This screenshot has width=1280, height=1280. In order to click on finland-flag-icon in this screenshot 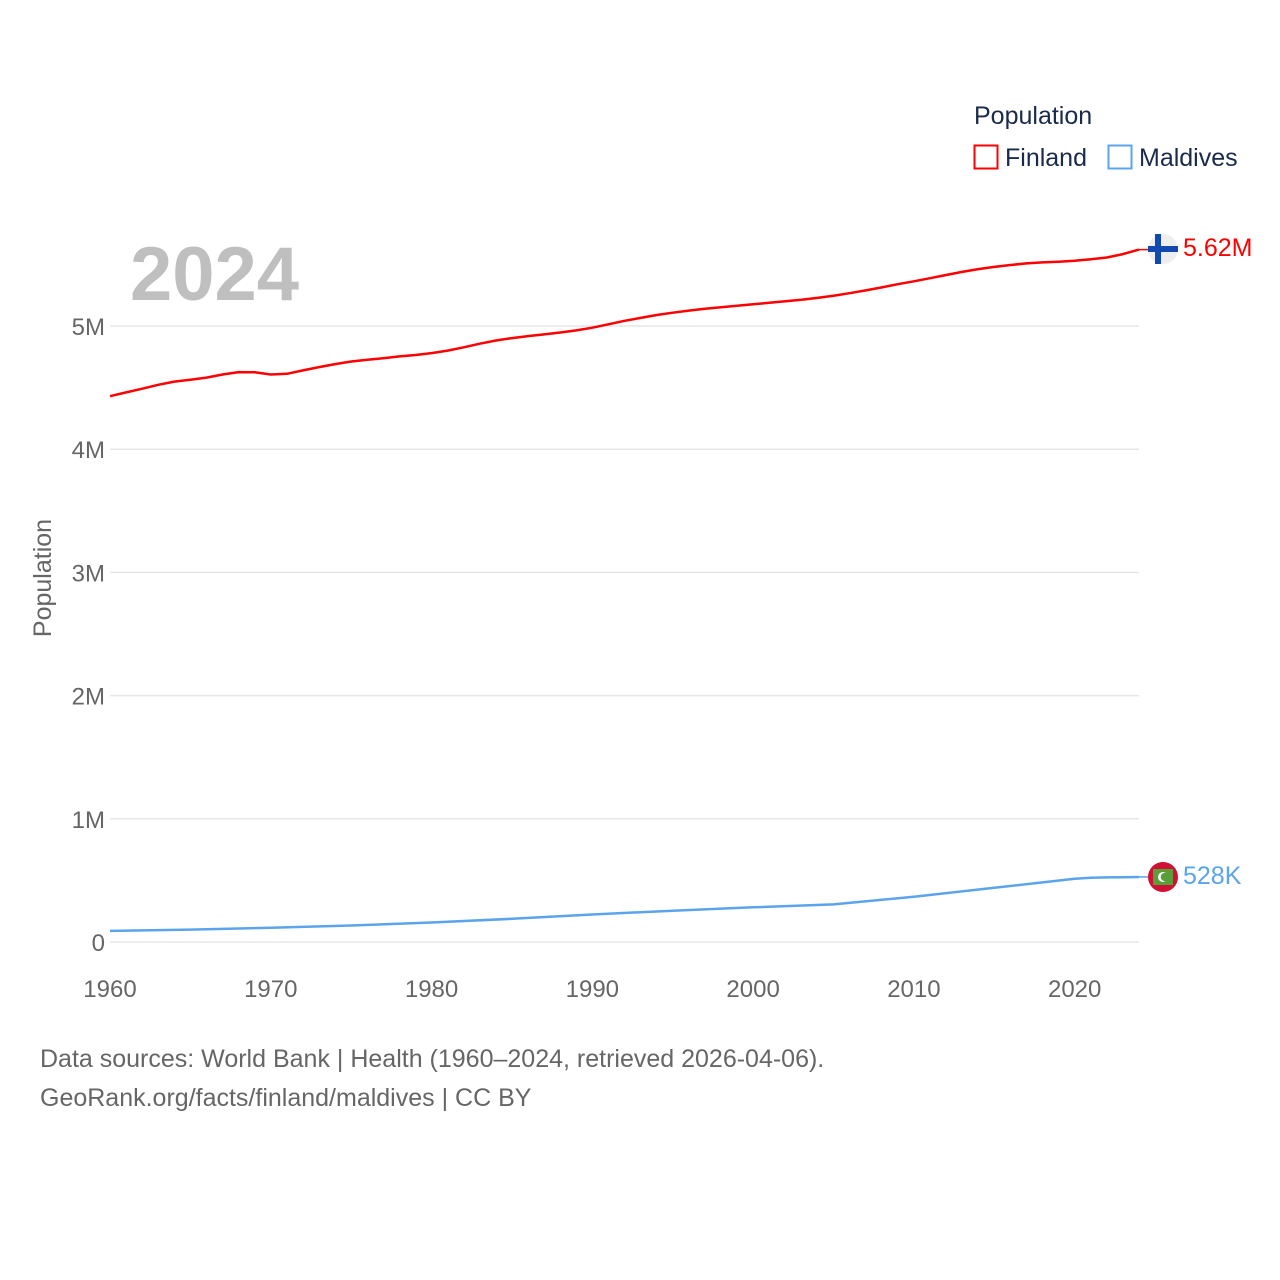, I will do `click(1163, 249)`.